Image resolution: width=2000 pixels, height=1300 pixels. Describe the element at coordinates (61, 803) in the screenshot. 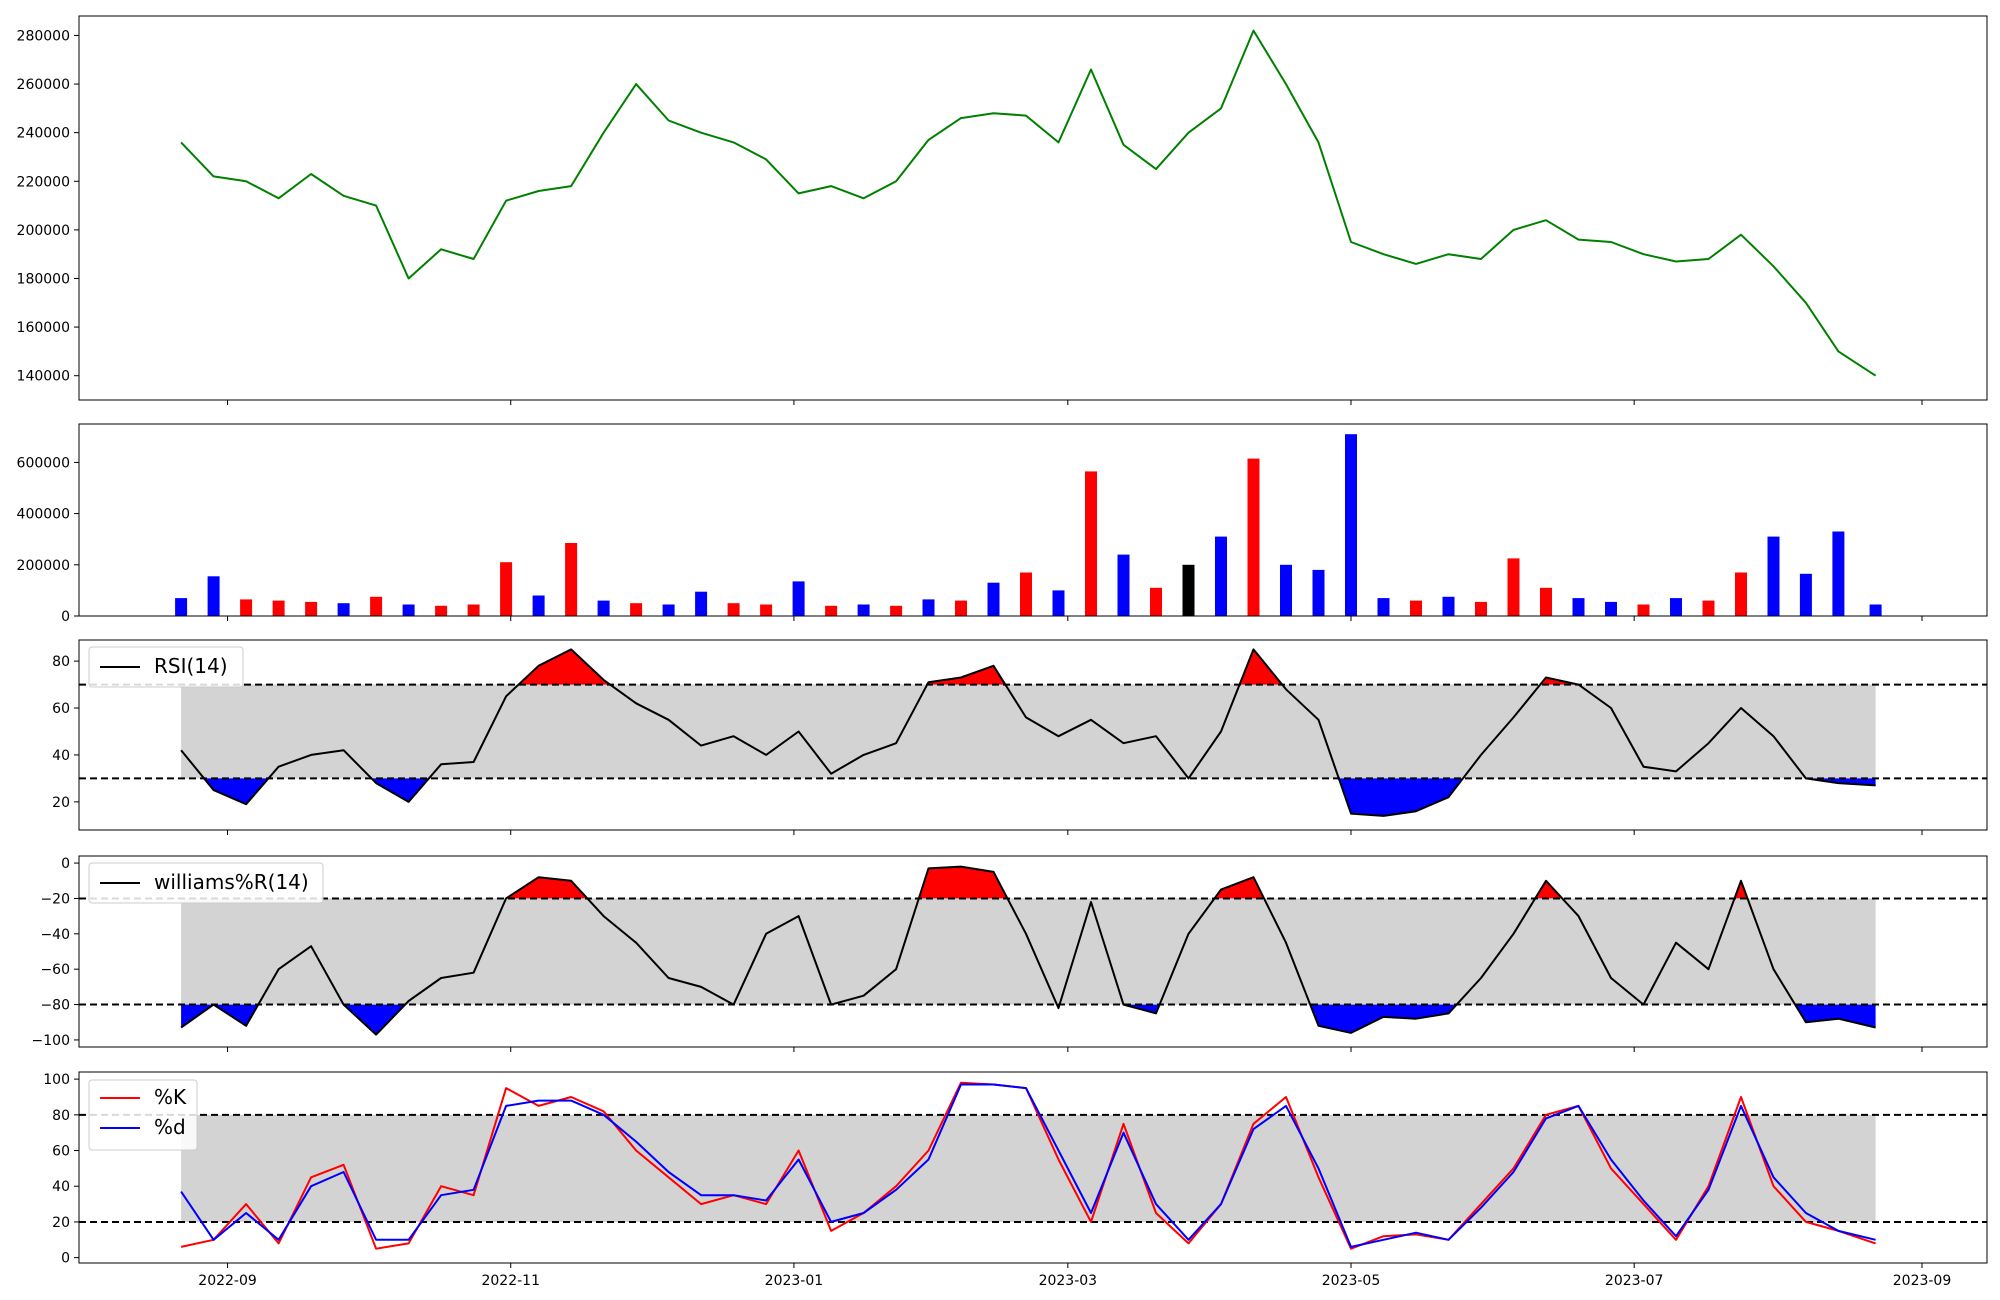

I see `rsi-y-tick-label: 20` at that location.